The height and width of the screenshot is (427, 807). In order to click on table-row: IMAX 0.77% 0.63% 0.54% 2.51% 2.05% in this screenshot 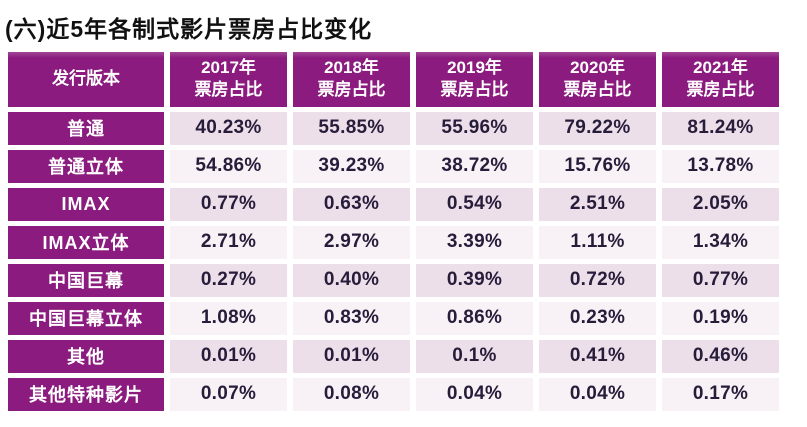, I will do `click(393, 204)`.